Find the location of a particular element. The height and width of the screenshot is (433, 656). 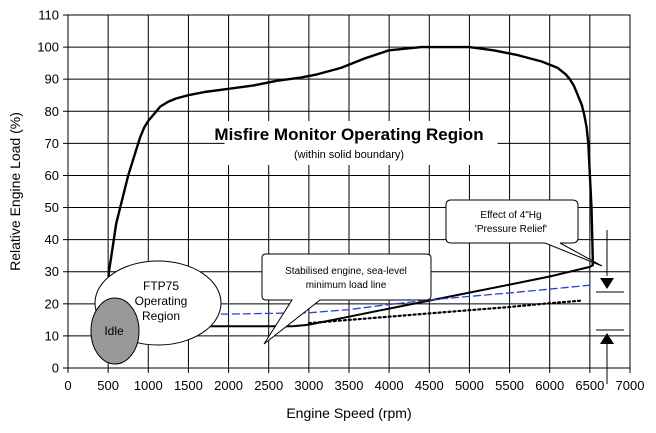

x-tick-label: 5000 is located at coordinates (469, 385).